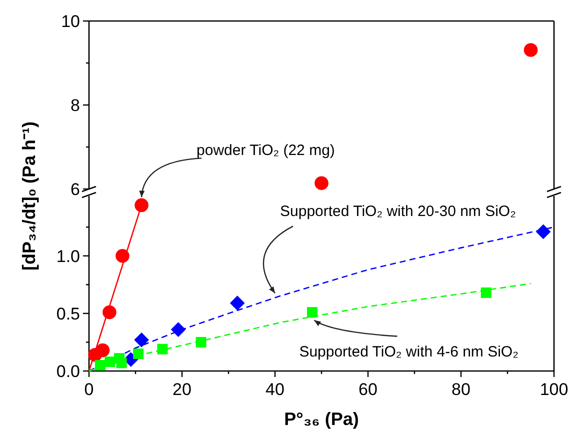 This screenshot has height=432, width=570. What do you see at coordinates (75, 105) in the screenshot?
I see `y-tick-label: 8` at bounding box center [75, 105].